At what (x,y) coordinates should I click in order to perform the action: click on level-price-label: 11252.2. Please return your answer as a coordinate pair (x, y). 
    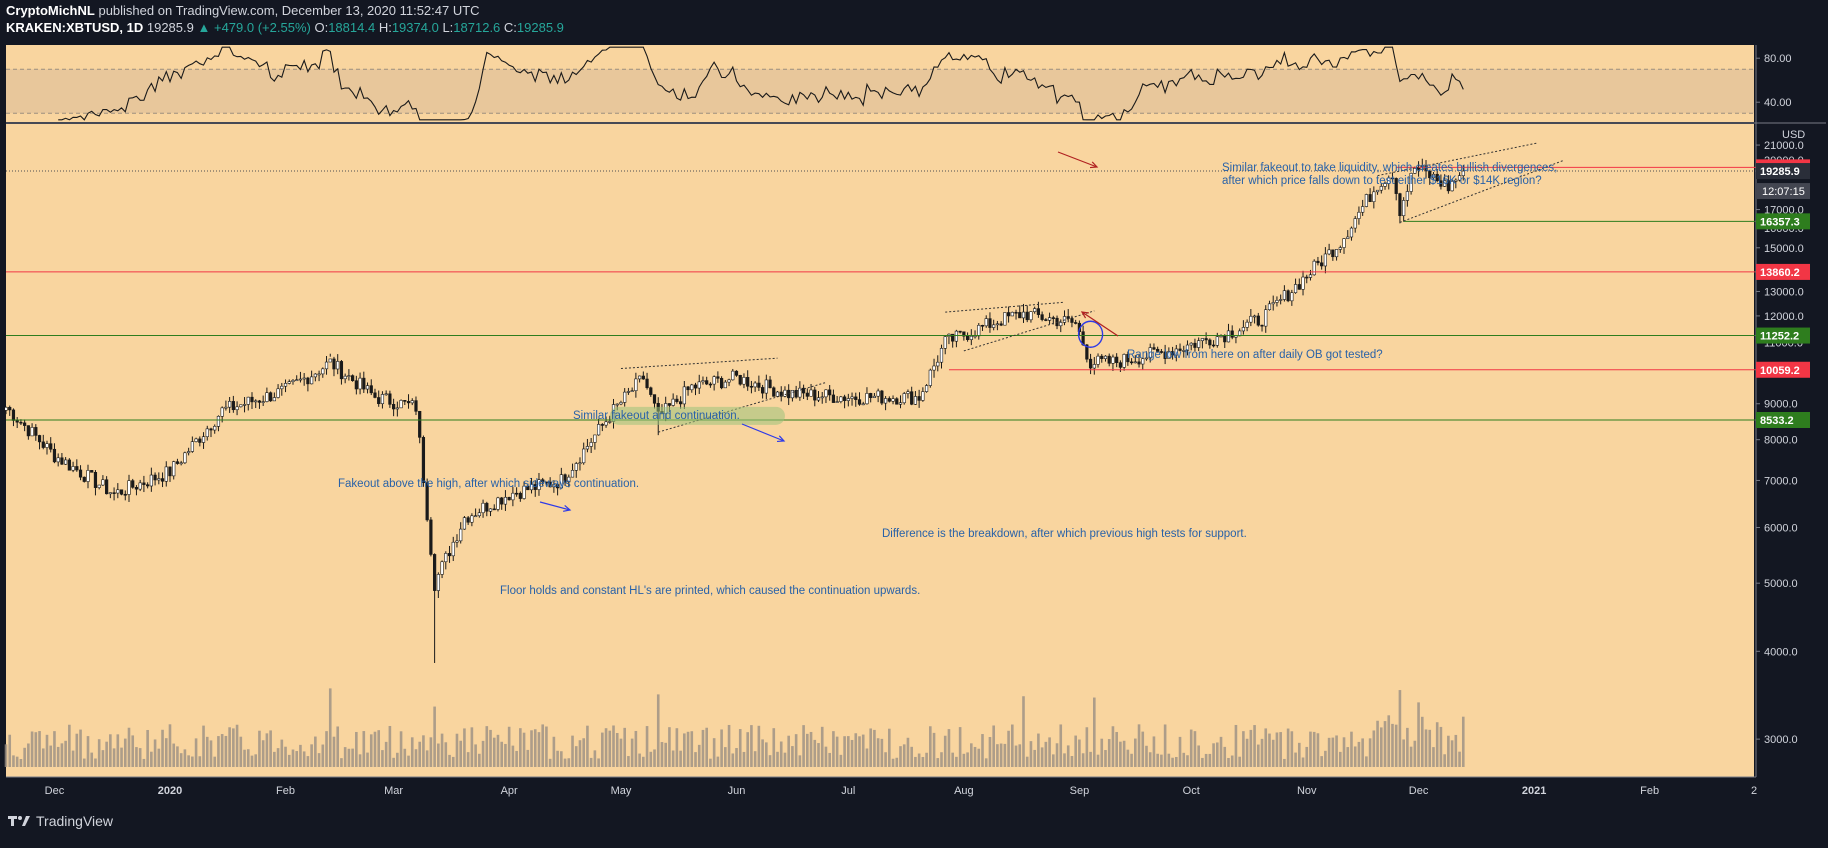
    Looking at the image, I should click on (1779, 337).